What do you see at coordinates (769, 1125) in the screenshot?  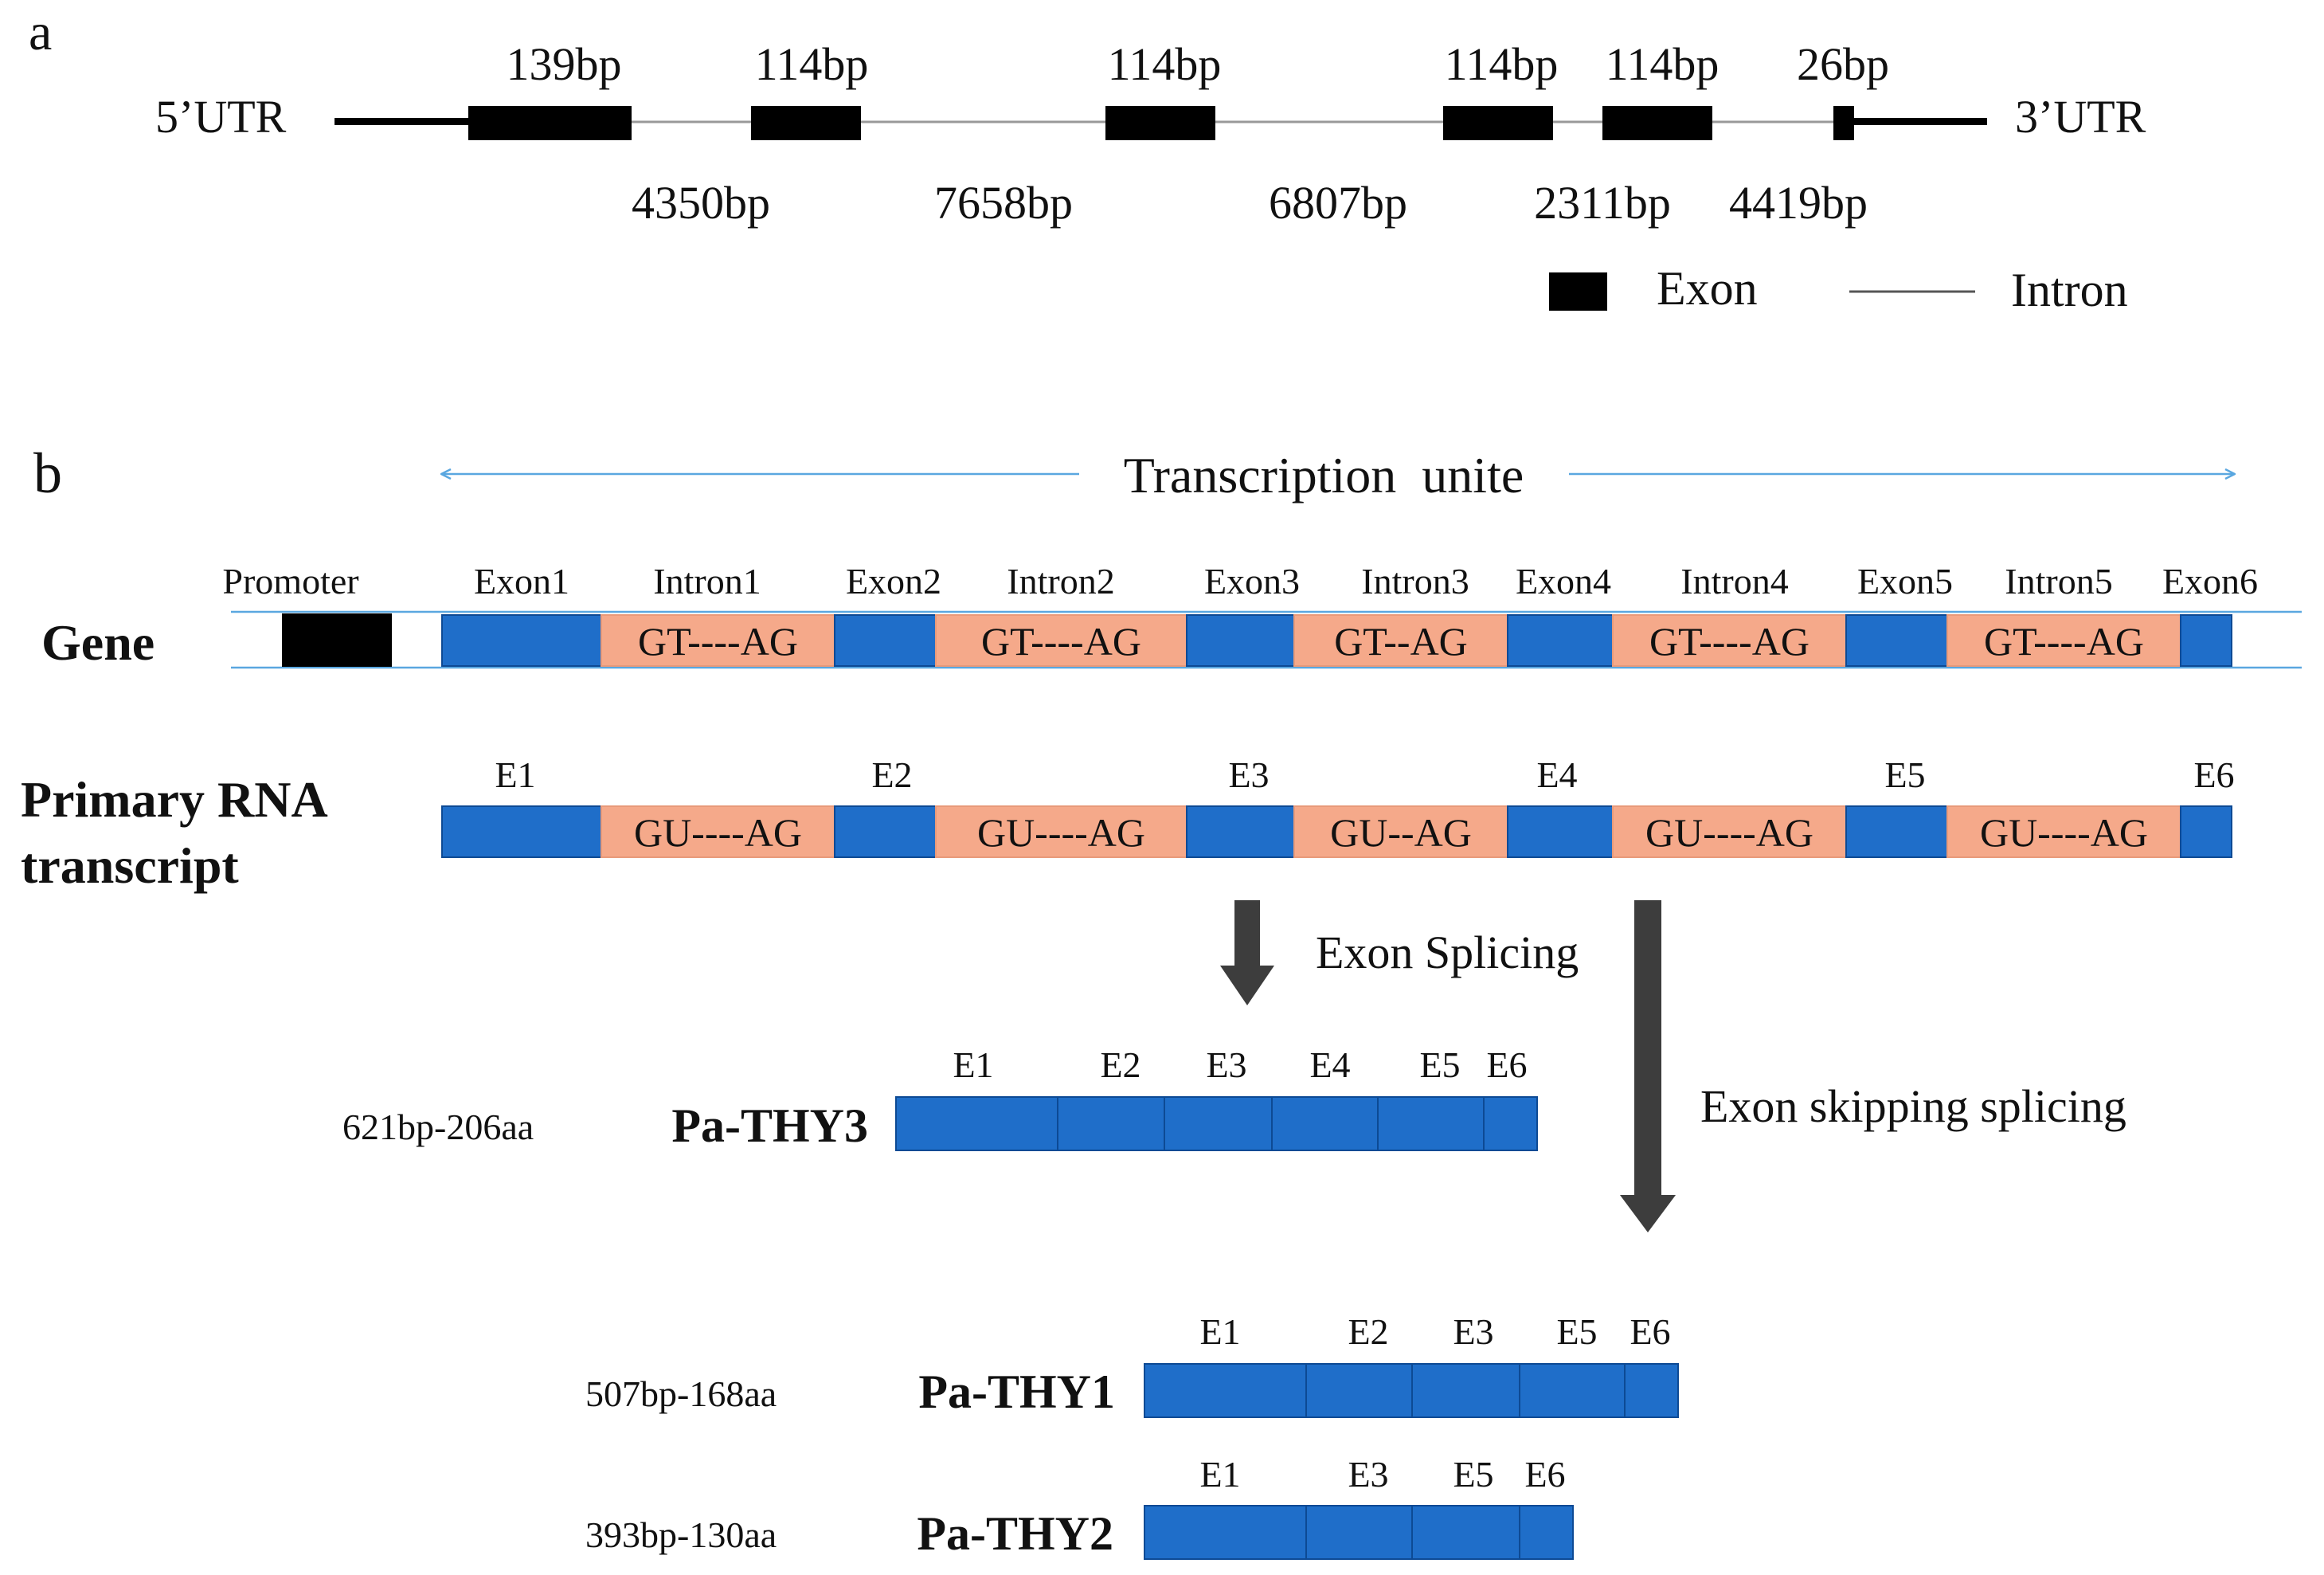 I see `isoform-name: Pa-THY3` at bounding box center [769, 1125].